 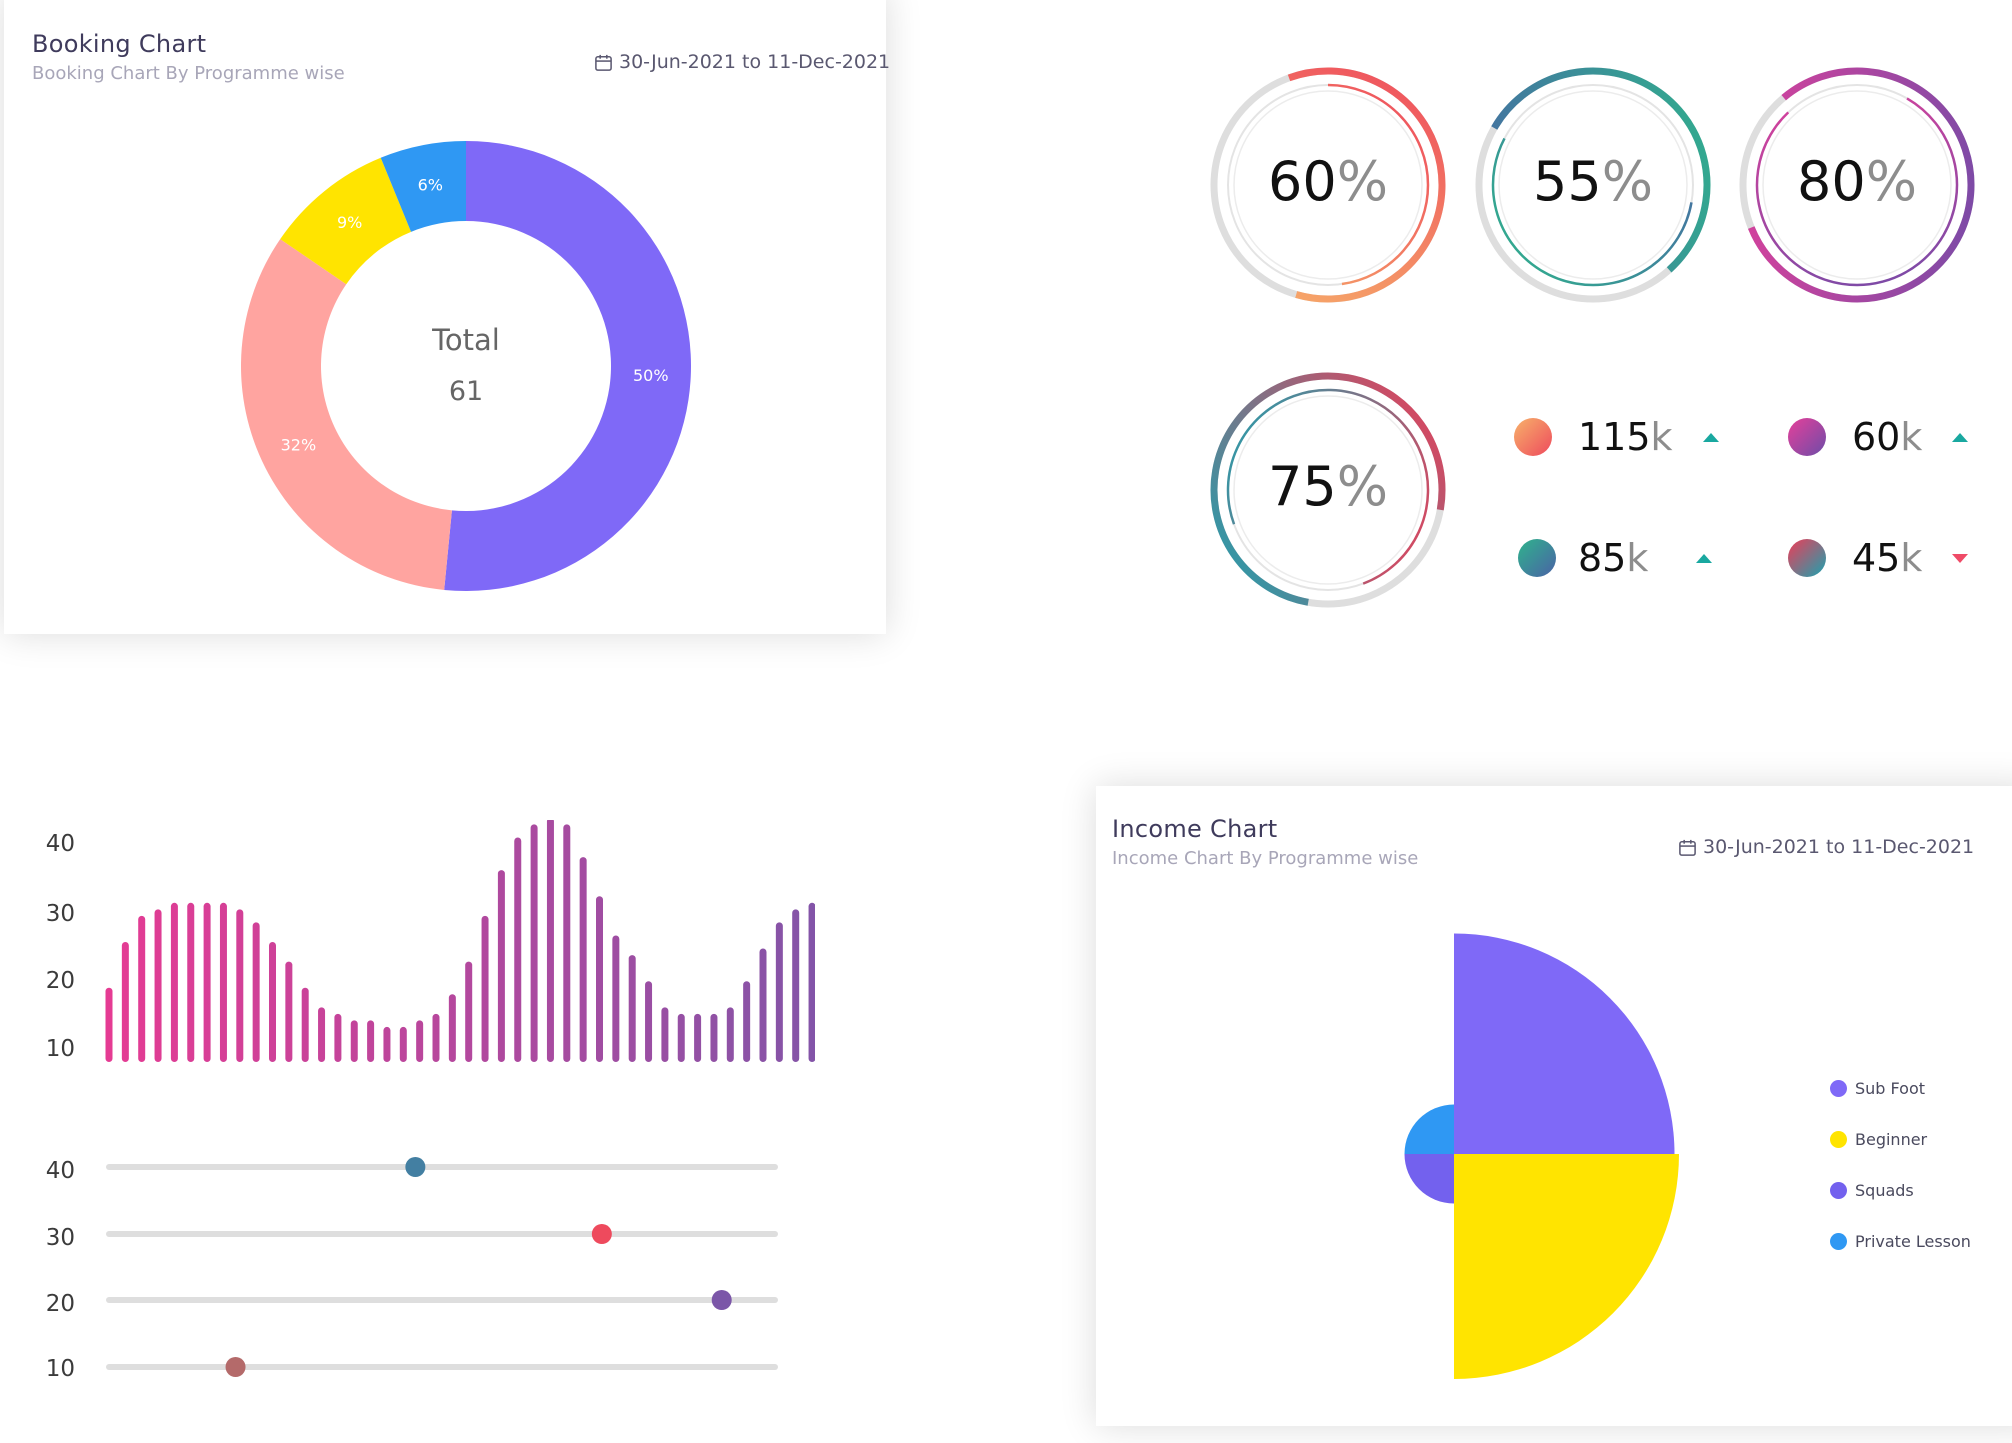 I want to click on legend-item-sub-foot: Sub Foot, so click(x=1900, y=1088).